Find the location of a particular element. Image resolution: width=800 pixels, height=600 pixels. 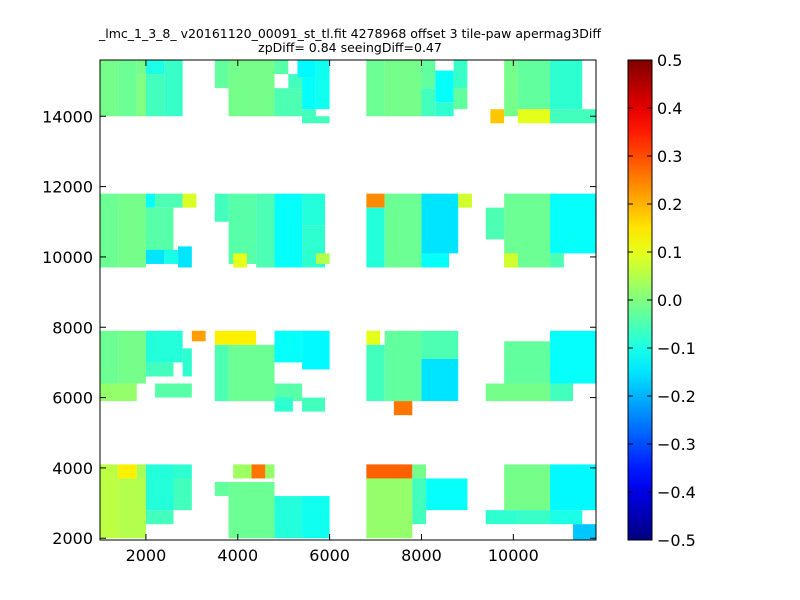

colorbar-tick-label: 0.3 is located at coordinates (669, 156).